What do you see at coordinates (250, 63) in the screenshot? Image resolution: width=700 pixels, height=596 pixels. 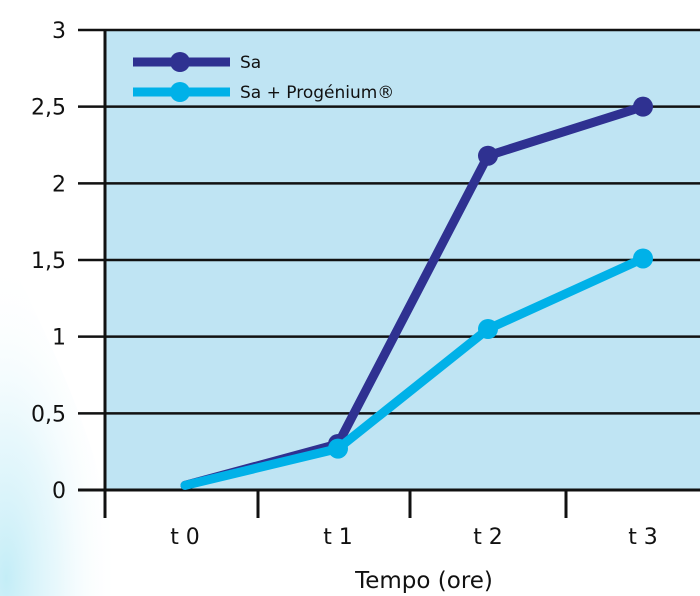 I see `legend-label: Sa` at bounding box center [250, 63].